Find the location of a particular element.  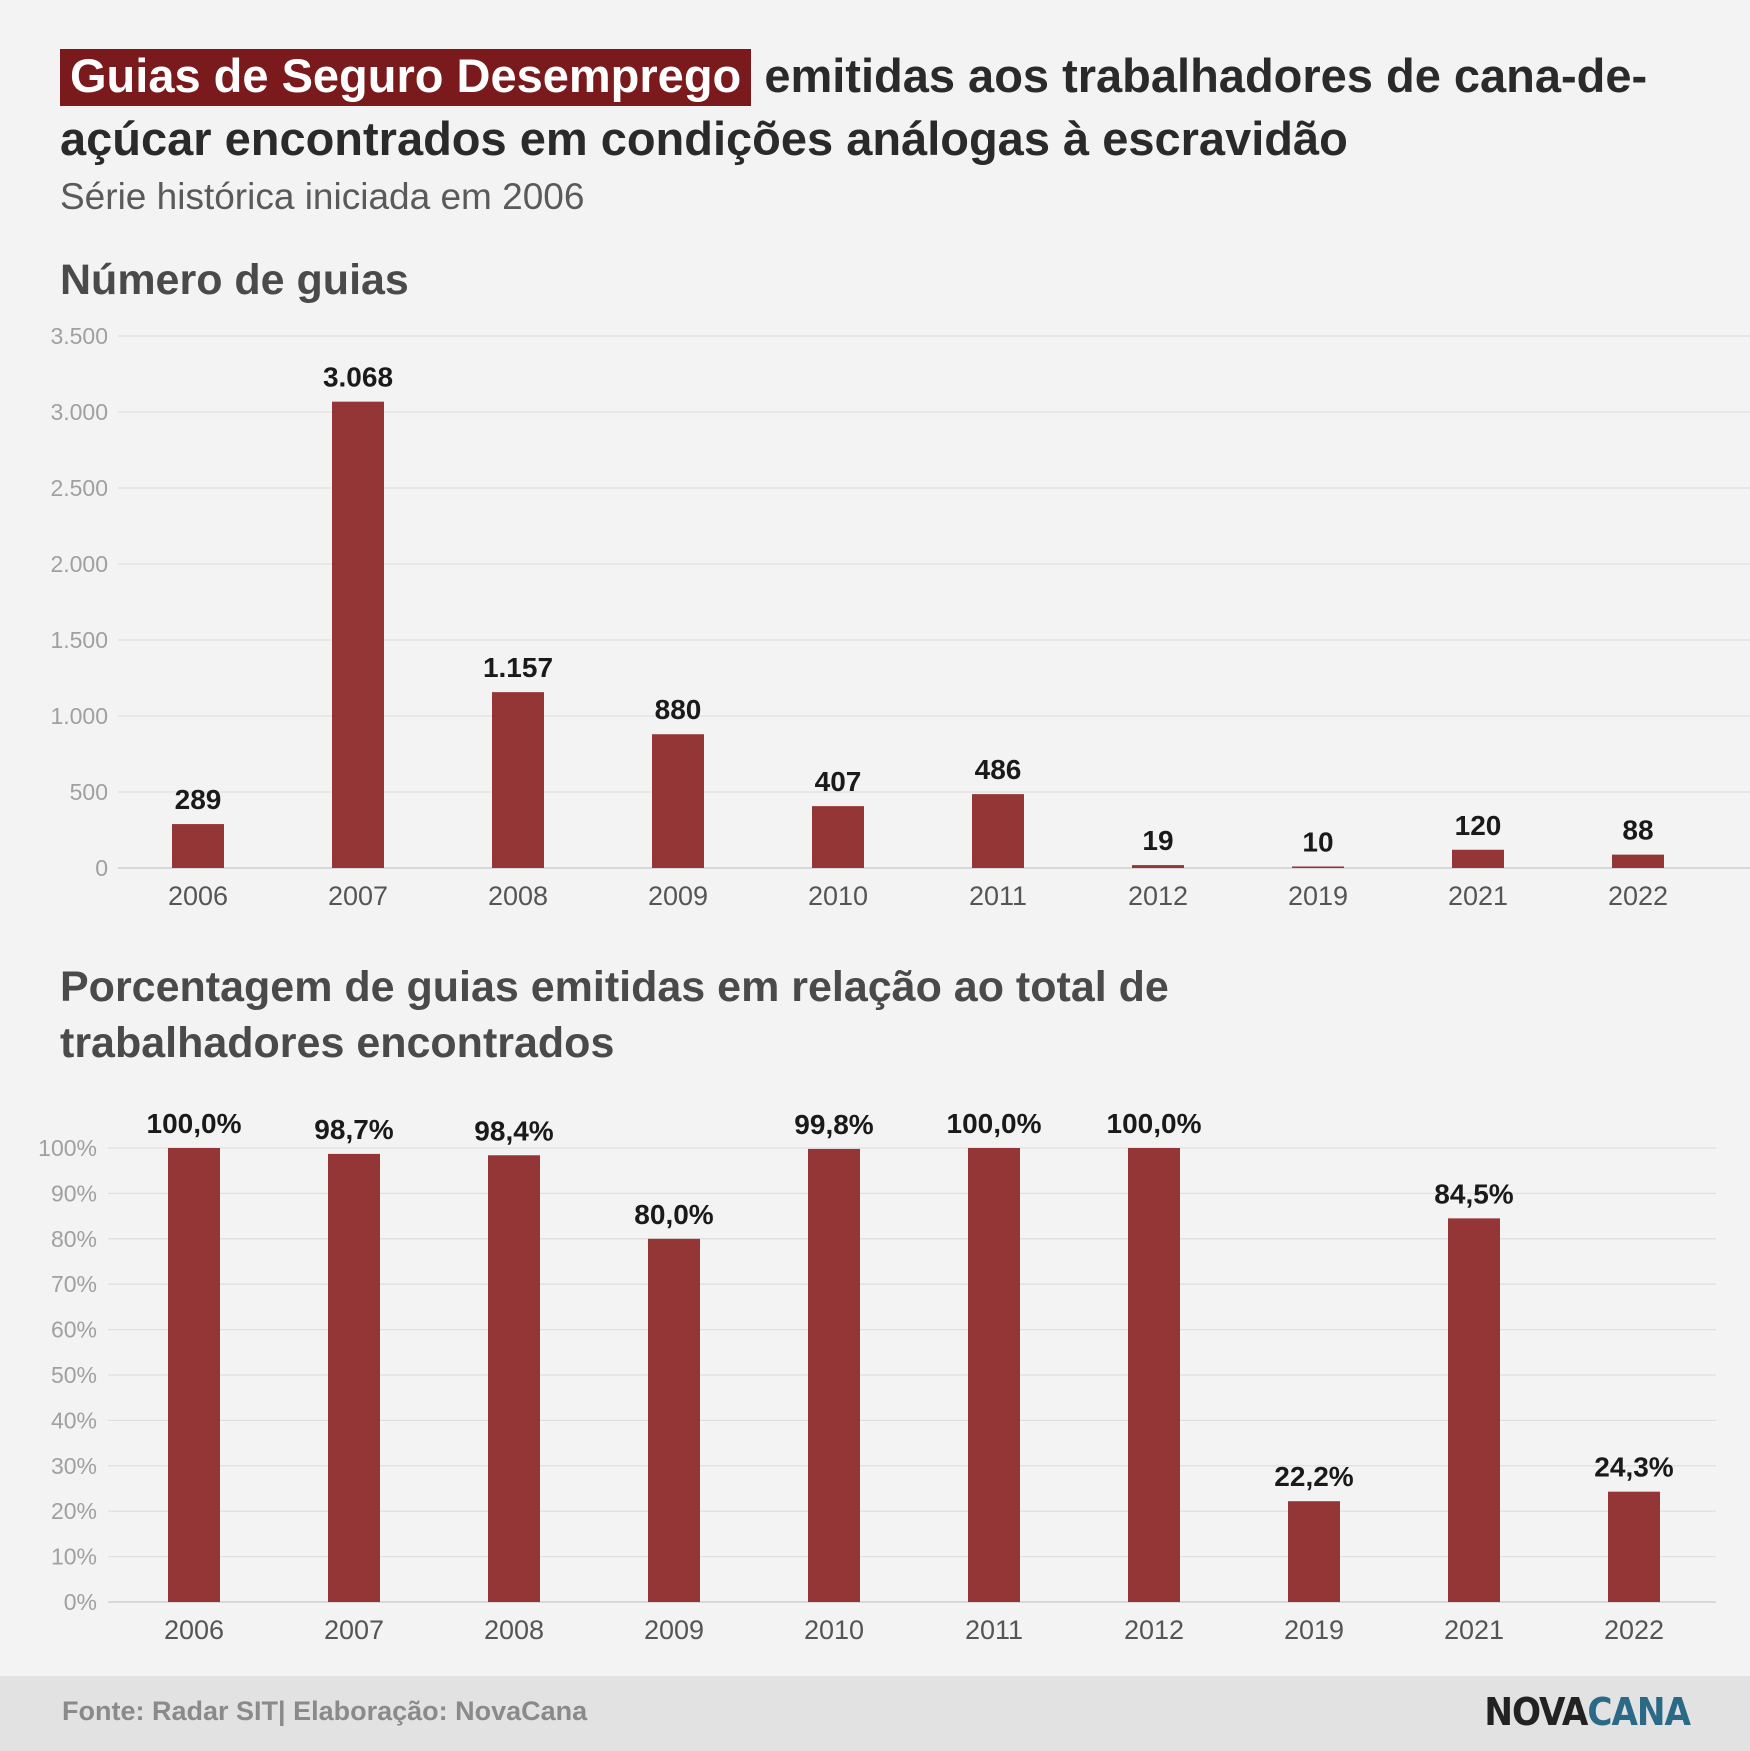

count-y-tick-label: 3.000 is located at coordinates (79, 412).